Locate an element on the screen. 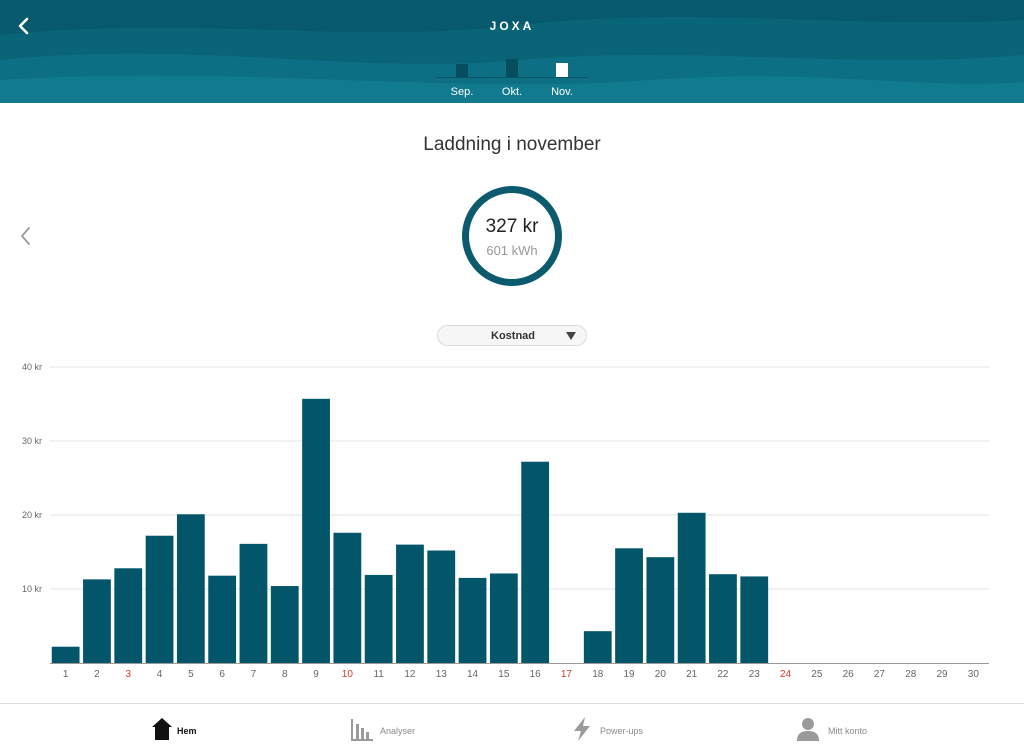  app-header: JOXA Sep. Okt. Nov. is located at coordinates (512, 51).